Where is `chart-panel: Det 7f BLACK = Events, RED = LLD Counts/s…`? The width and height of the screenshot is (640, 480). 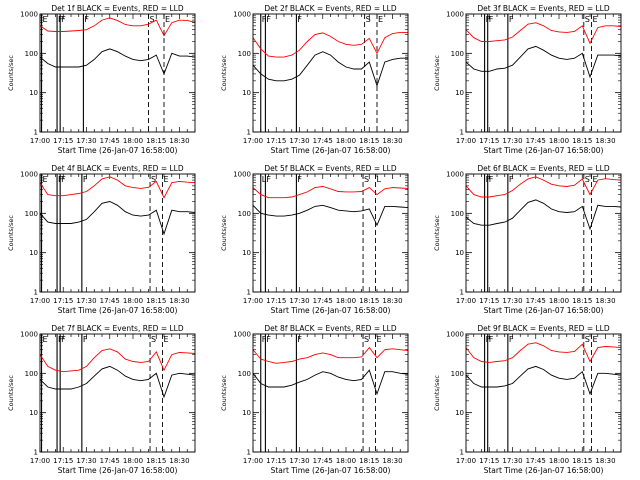 chart-panel: Det 7f BLACK = Events, RED = LLD Counts/s… is located at coordinates (101, 399).